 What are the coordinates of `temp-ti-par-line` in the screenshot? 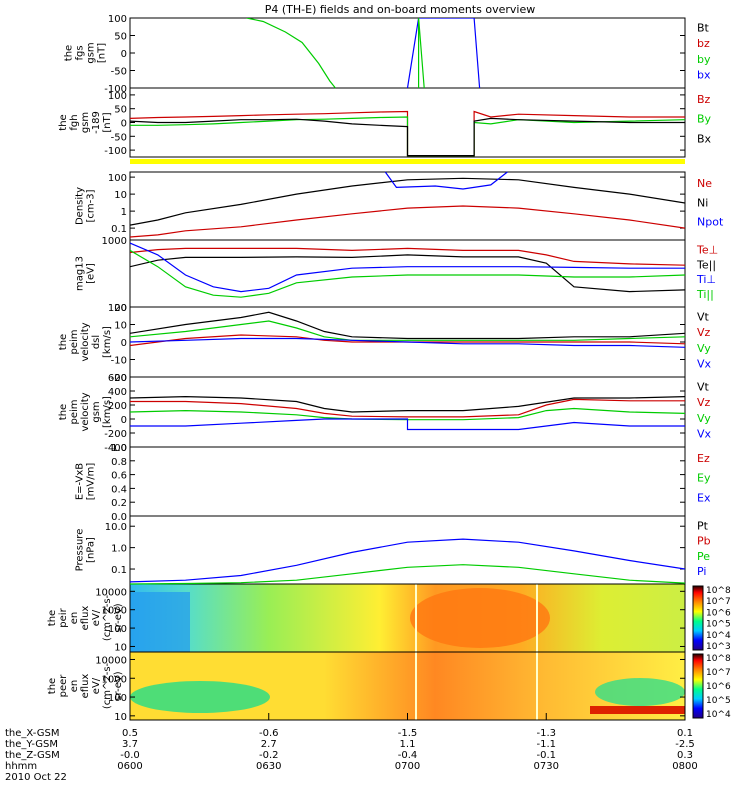 It's located at (407, 273).